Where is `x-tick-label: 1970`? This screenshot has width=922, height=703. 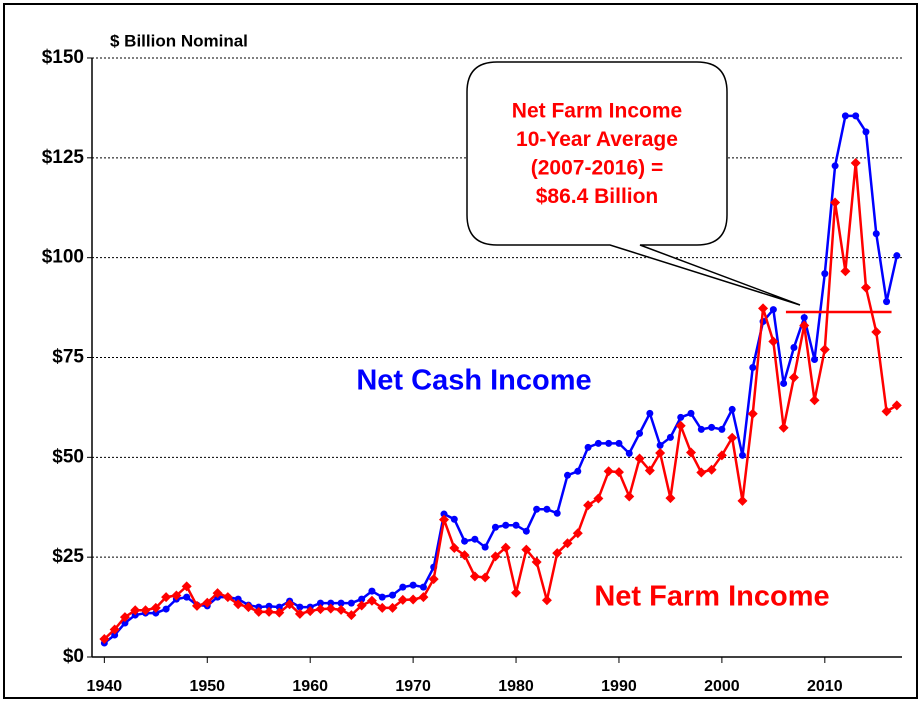 x-tick-label: 1970 is located at coordinates (413, 686).